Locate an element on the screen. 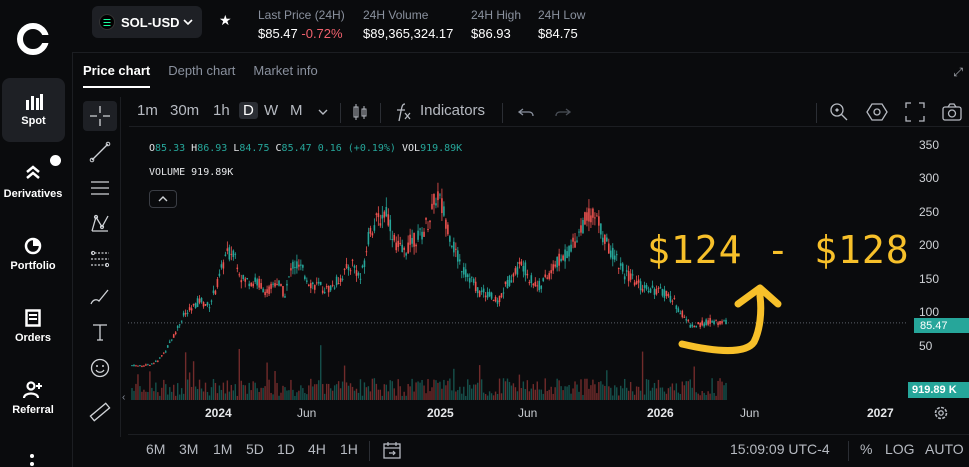 The height and width of the screenshot is (467, 969). pattern-tool is located at coordinates (100, 224).